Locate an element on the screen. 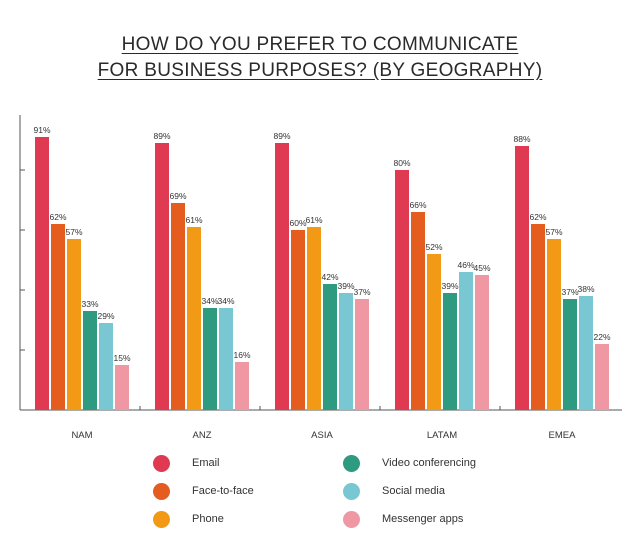 The height and width of the screenshot is (553, 640). data-label: 16% is located at coordinates (241, 355).